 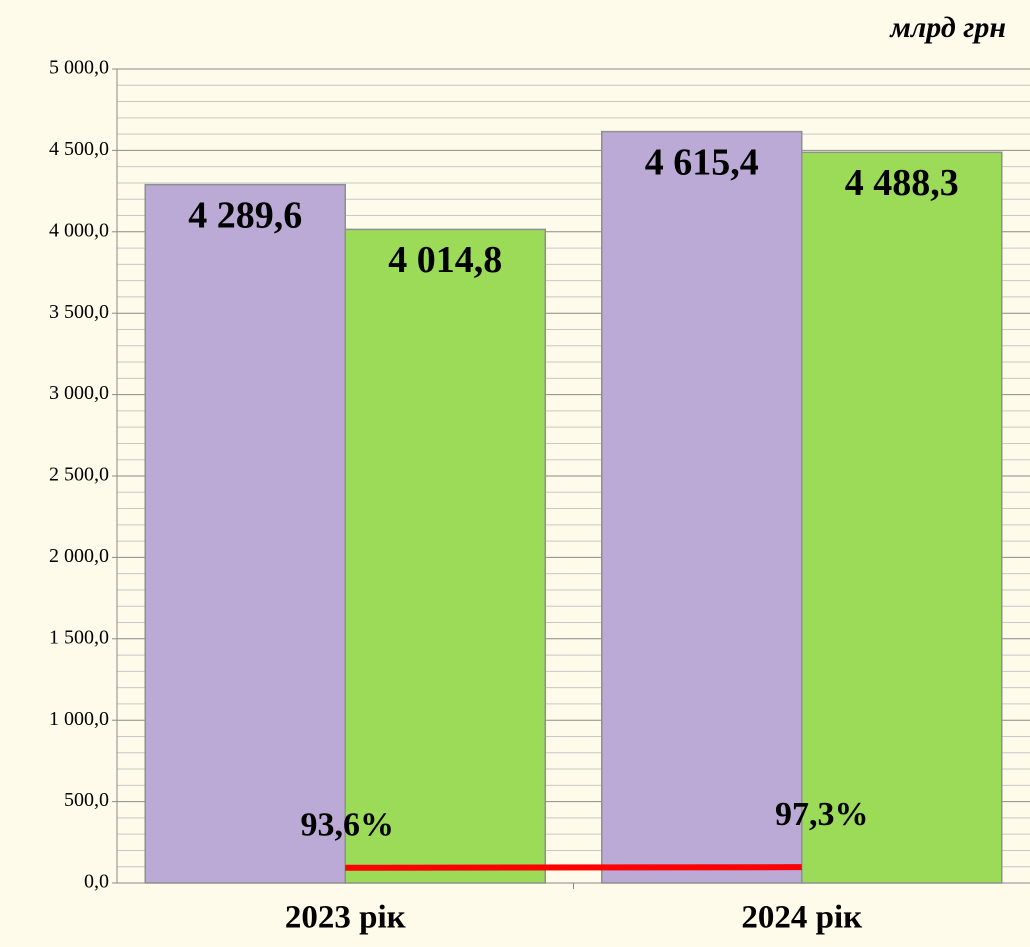 What do you see at coordinates (801, 918) in the screenshot?
I see `x-tick-label: 2024 рік` at bounding box center [801, 918].